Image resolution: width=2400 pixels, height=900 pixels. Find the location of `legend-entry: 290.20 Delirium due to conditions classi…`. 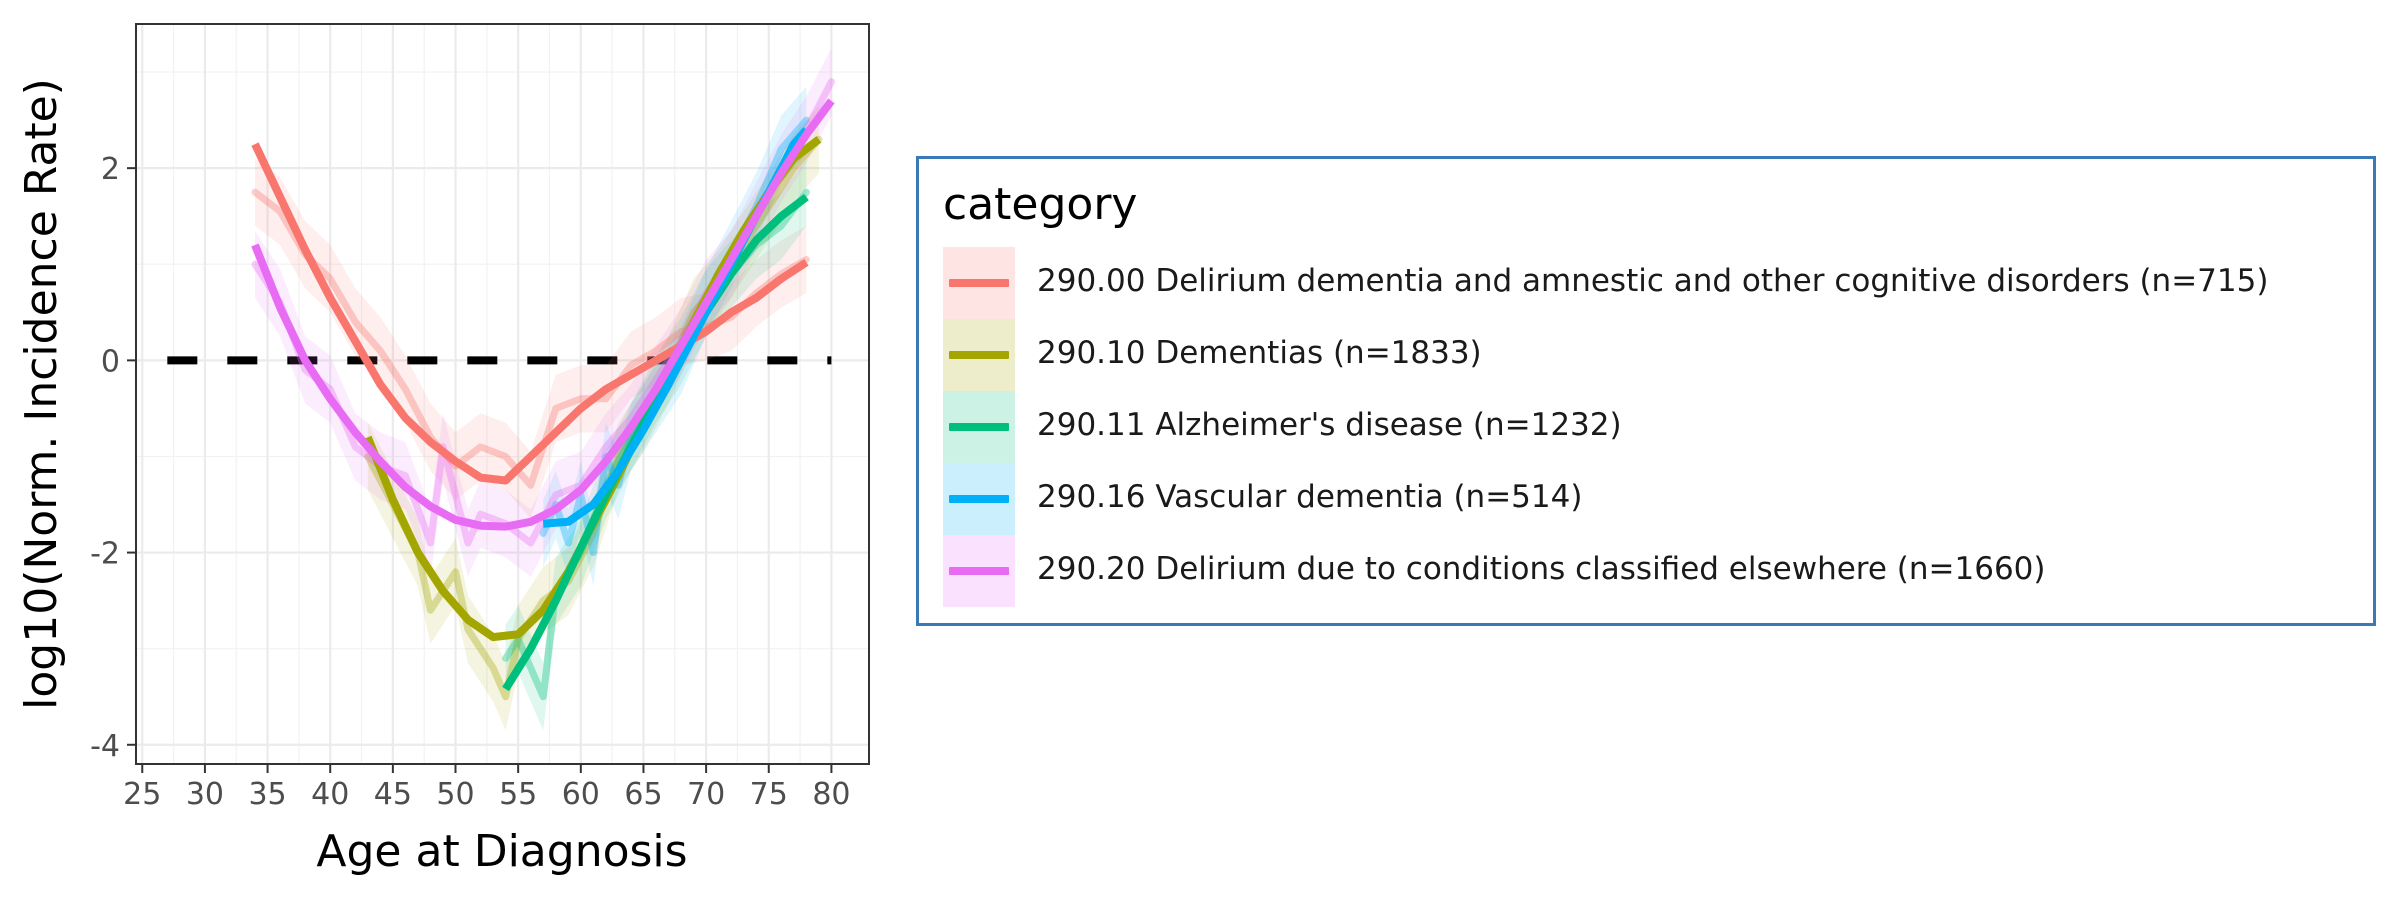

legend-entry: 290.20 Delirium due to conditions classi… is located at coordinates (1653, 571).